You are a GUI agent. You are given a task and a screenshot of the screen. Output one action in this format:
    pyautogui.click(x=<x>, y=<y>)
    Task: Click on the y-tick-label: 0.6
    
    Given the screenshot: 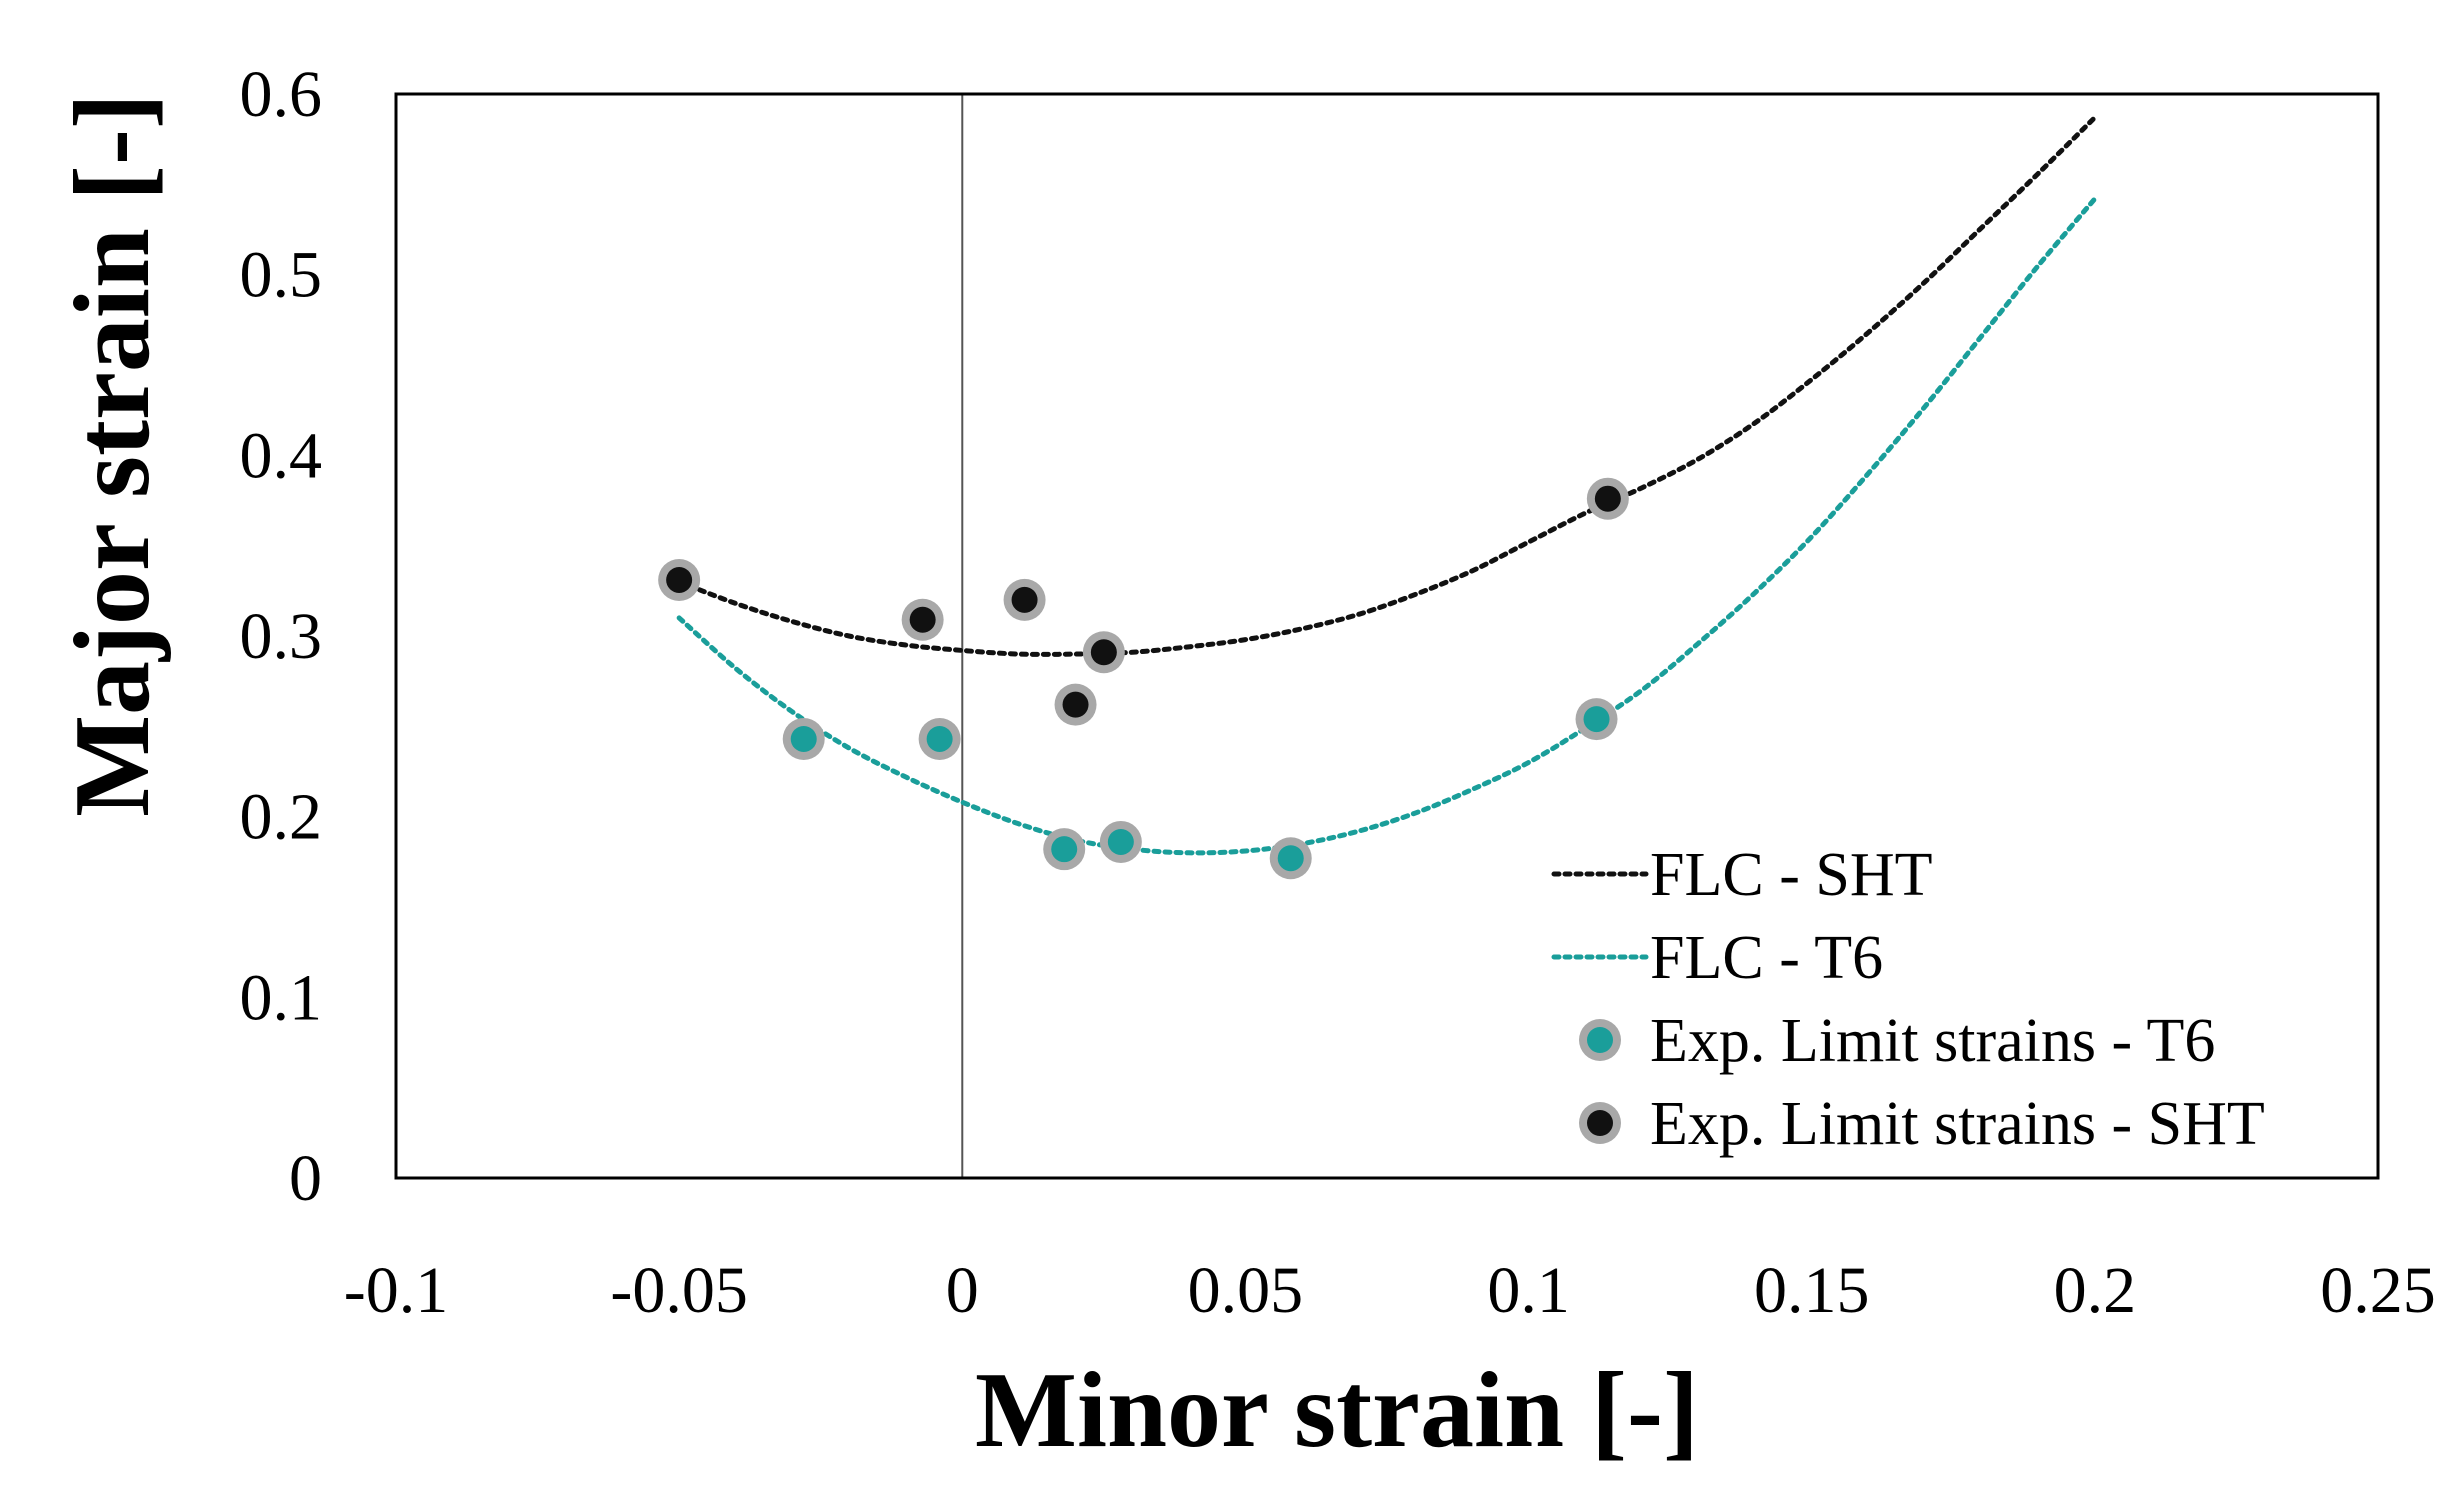 What is the action you would take?
    pyautogui.click(x=281, y=94)
    